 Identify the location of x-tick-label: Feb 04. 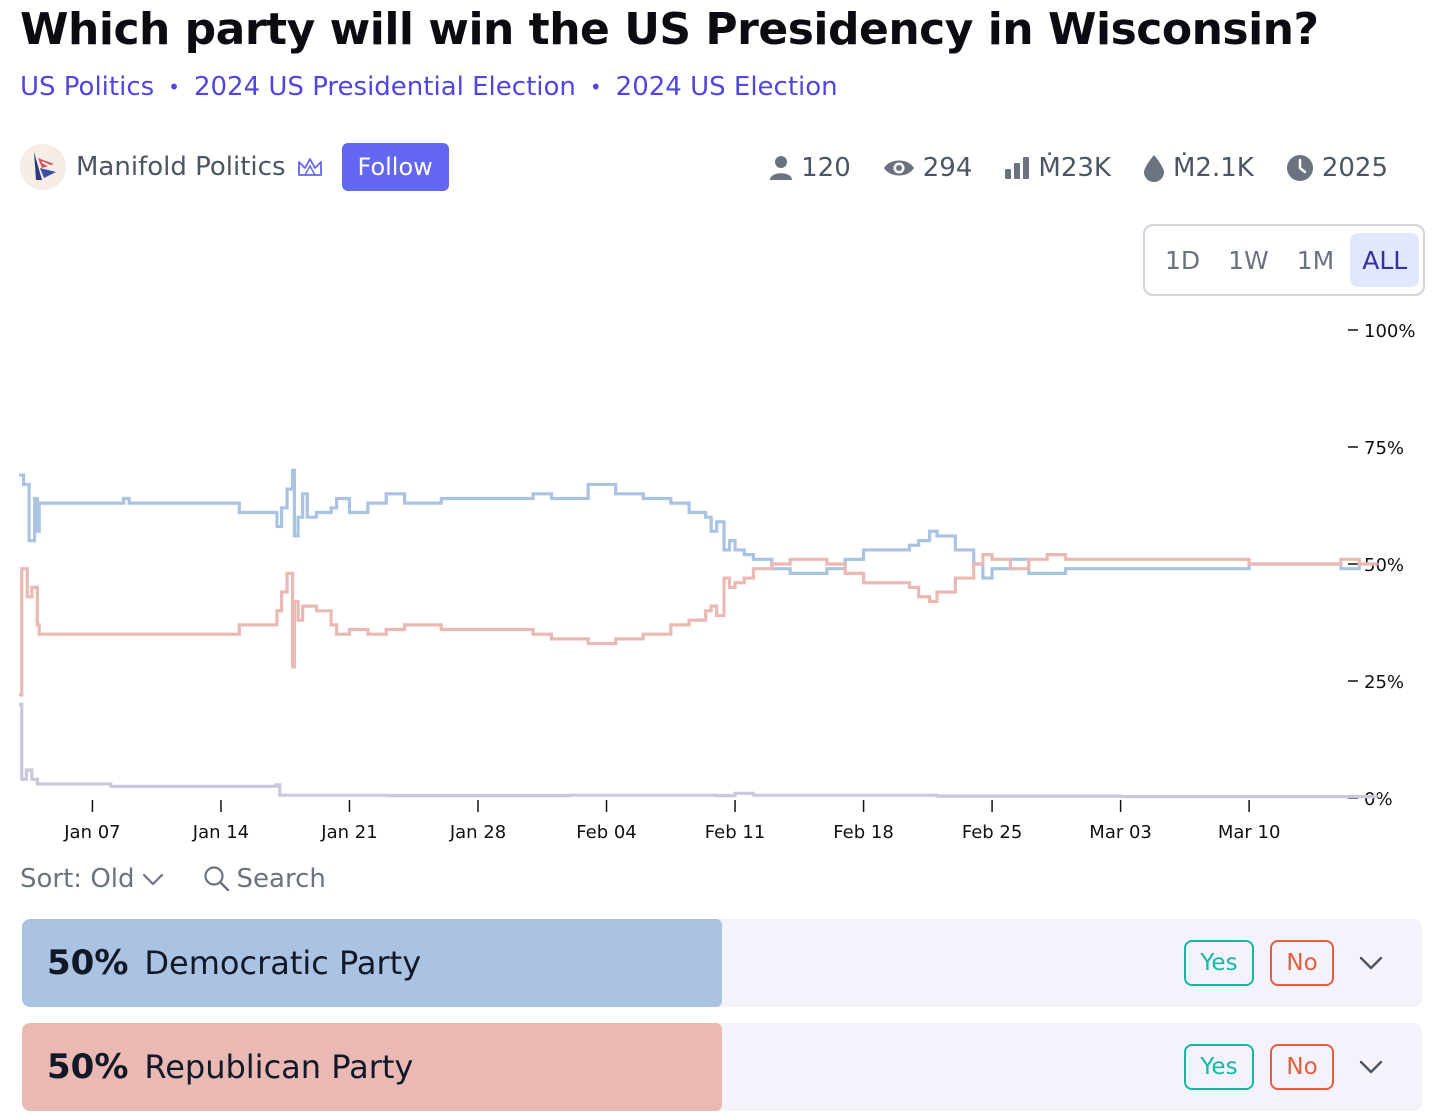
(606, 832).